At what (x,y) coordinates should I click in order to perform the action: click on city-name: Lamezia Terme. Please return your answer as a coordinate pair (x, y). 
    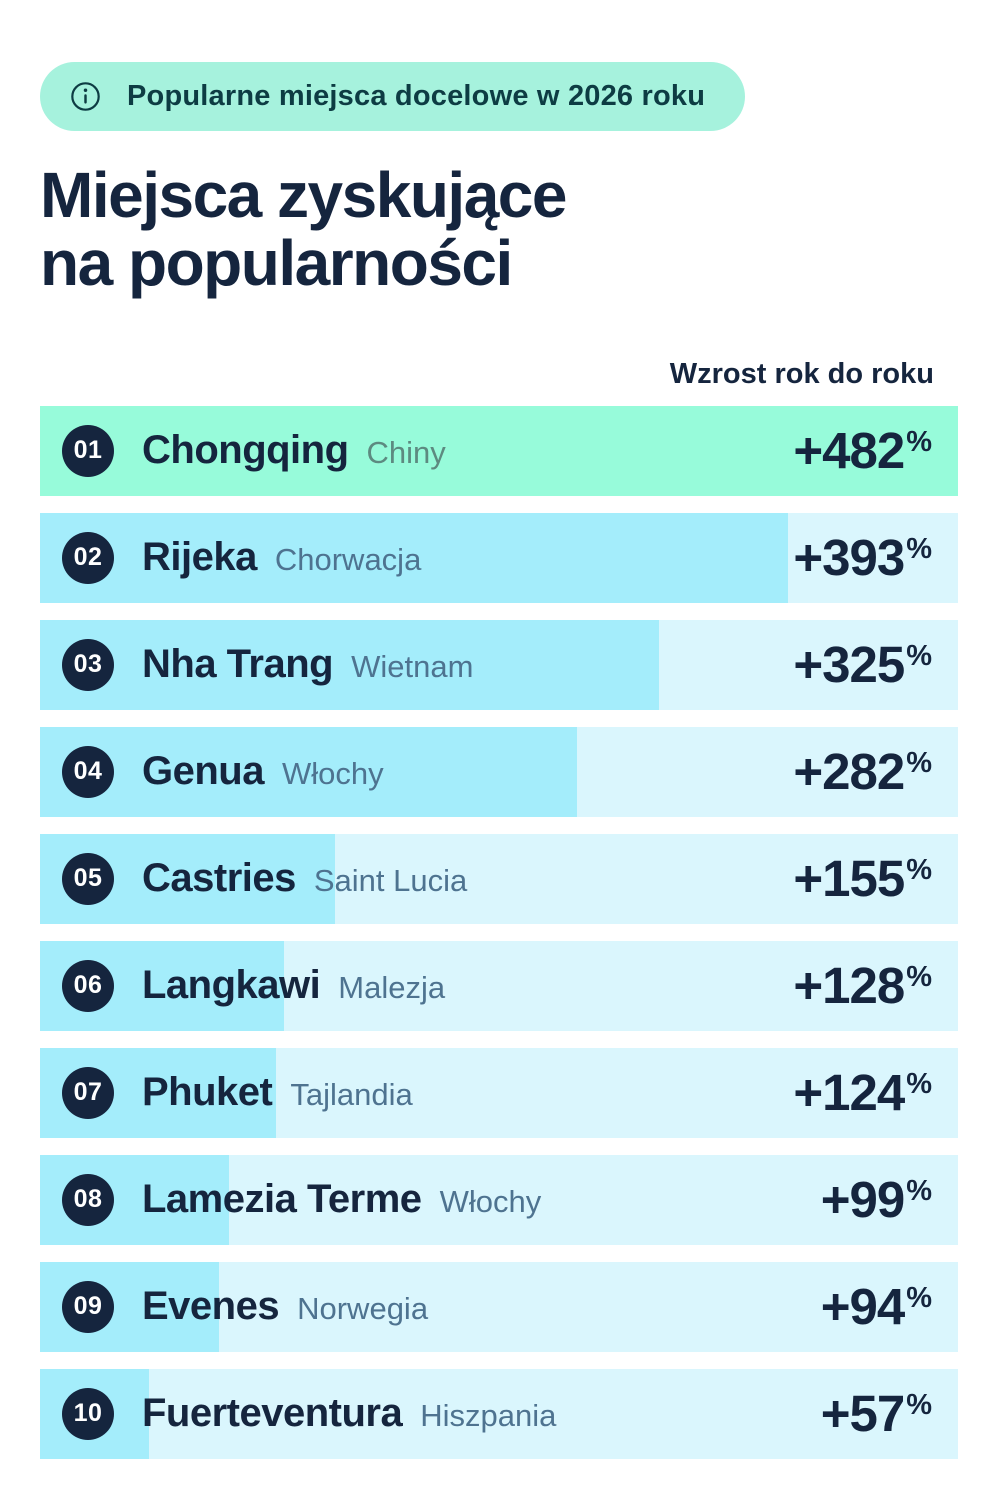
    Looking at the image, I should click on (282, 1199).